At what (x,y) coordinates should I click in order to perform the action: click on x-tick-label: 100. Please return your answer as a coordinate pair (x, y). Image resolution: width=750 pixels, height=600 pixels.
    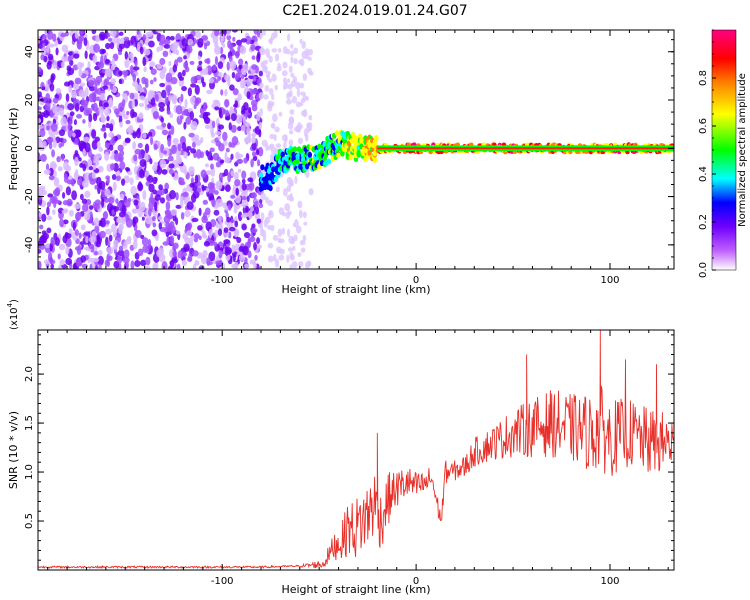
    Looking at the image, I should click on (609, 581).